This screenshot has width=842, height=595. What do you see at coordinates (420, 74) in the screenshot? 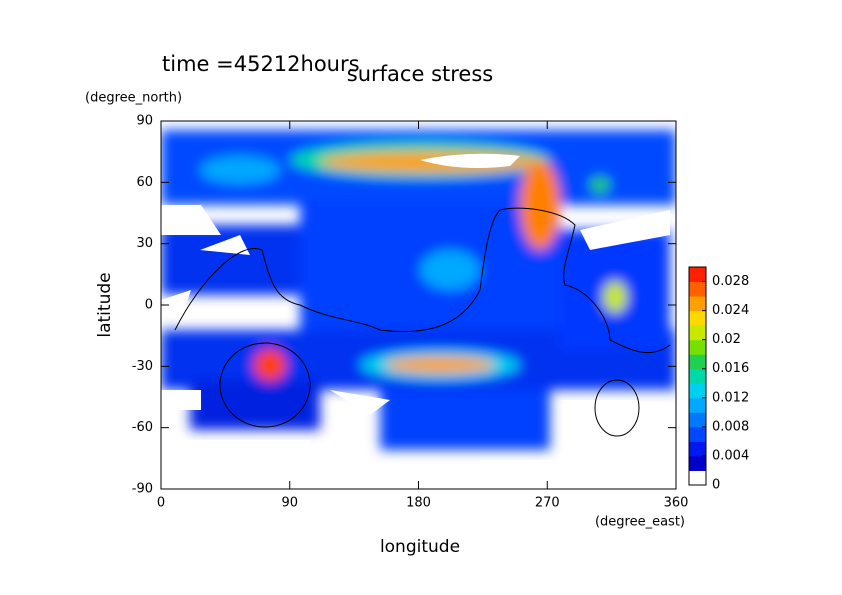
I see `chart-title: surface stress` at bounding box center [420, 74].